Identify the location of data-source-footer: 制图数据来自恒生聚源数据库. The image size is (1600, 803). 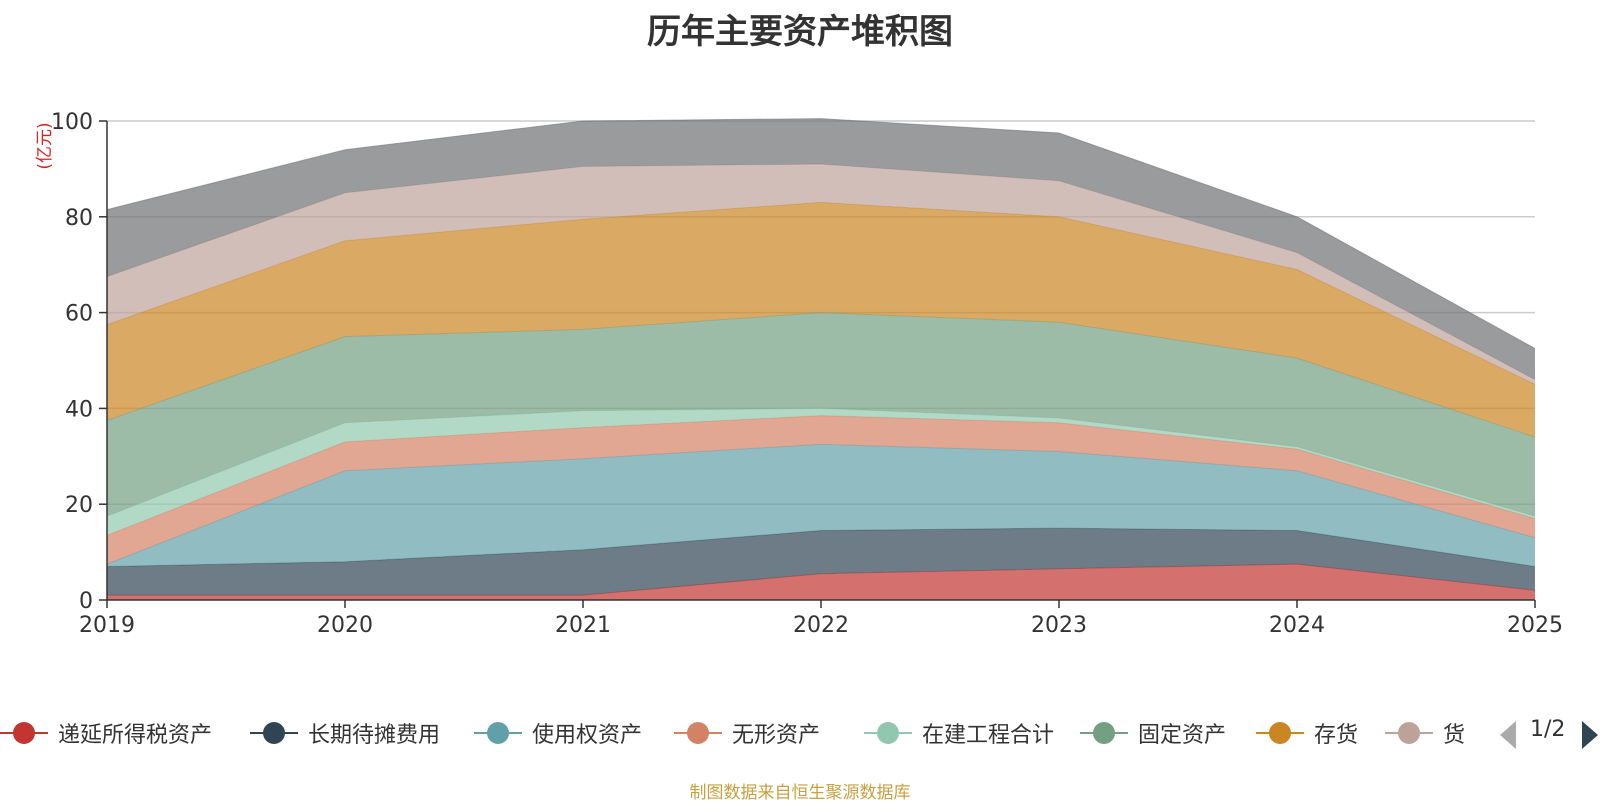
(800, 793).